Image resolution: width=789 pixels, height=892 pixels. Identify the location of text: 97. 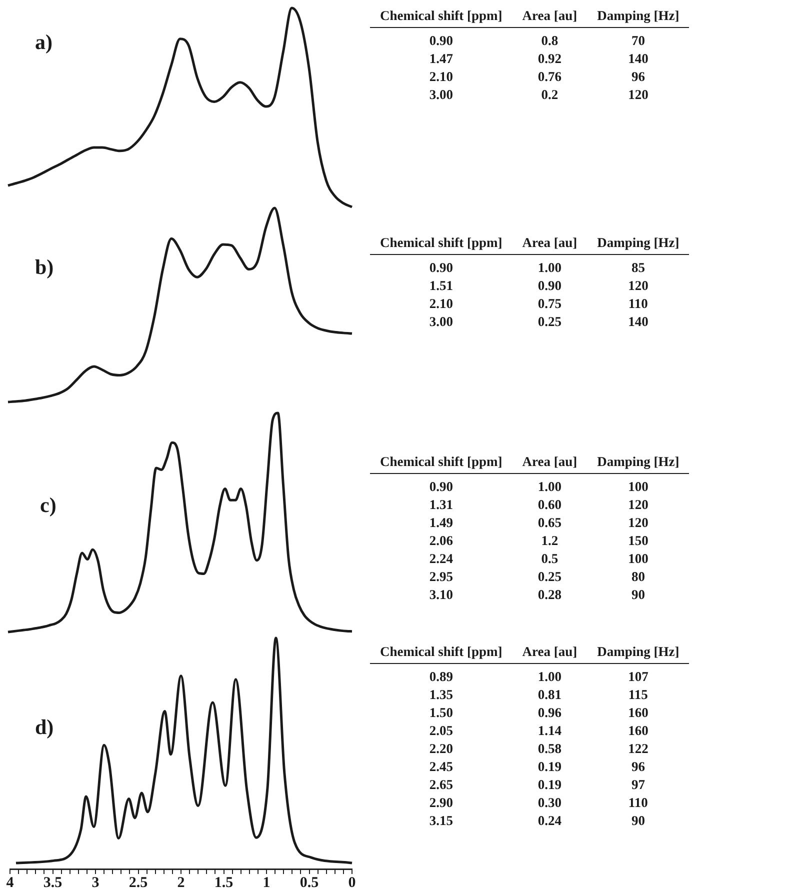
(638, 785).